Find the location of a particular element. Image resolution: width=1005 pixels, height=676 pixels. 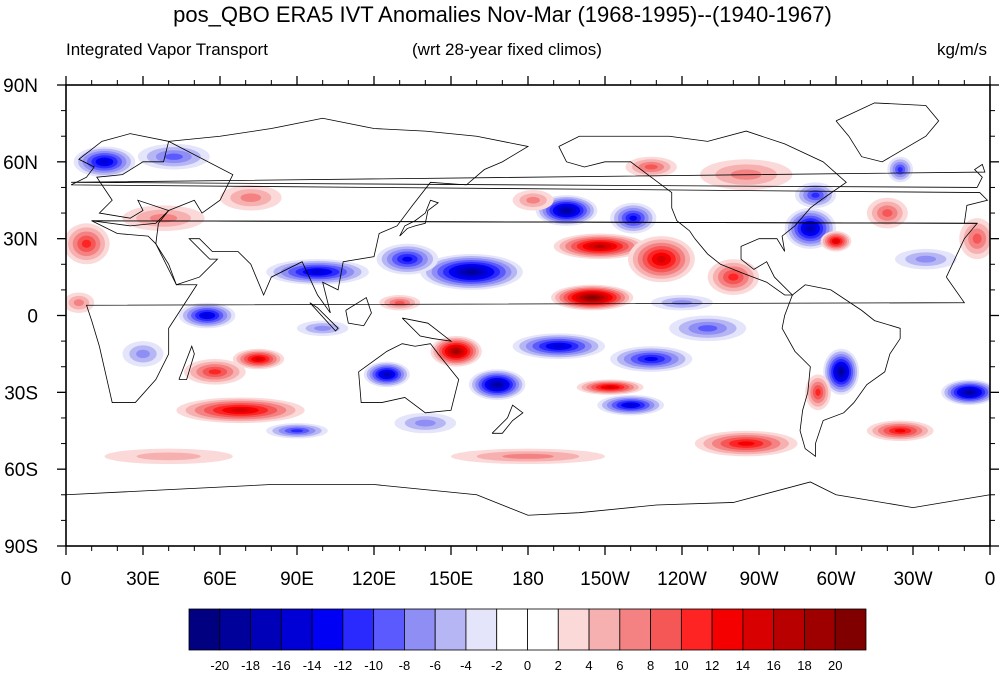

x-tick-label: 30E is located at coordinates (143, 579).